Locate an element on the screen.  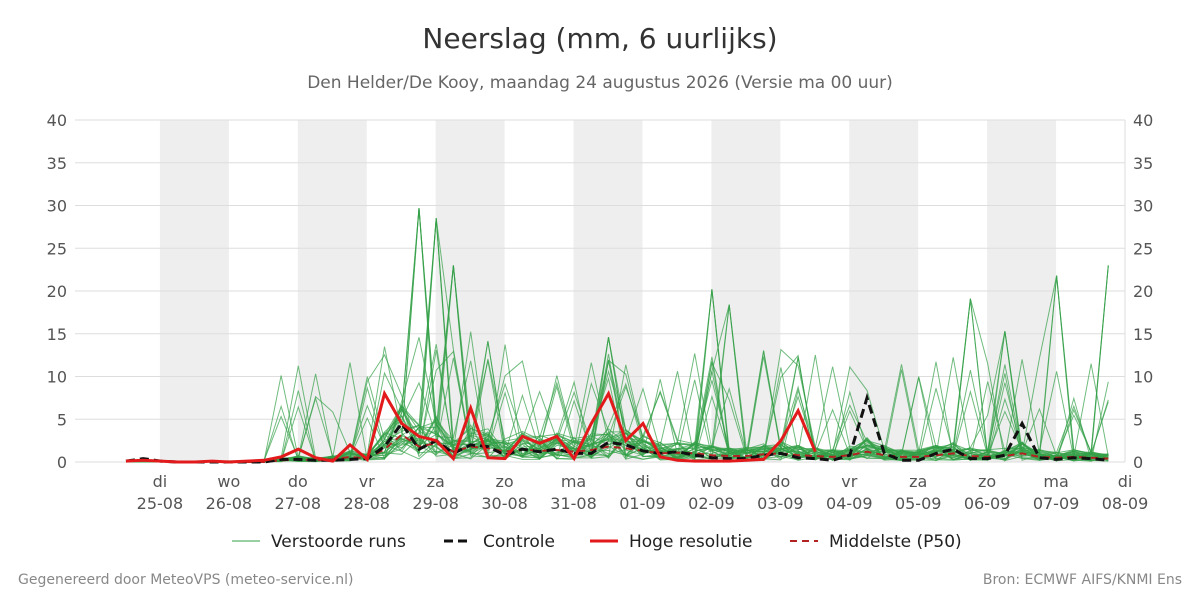
median-series is located at coordinates (617, 448).